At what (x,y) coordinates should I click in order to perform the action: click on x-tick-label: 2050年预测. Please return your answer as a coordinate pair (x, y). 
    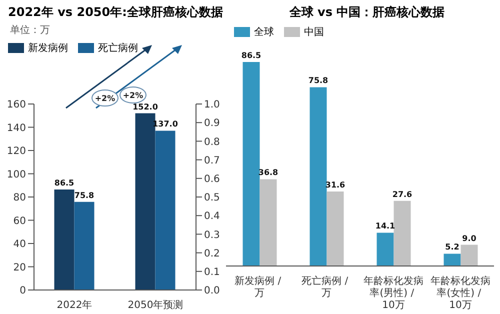
    Looking at the image, I should click on (156, 305).